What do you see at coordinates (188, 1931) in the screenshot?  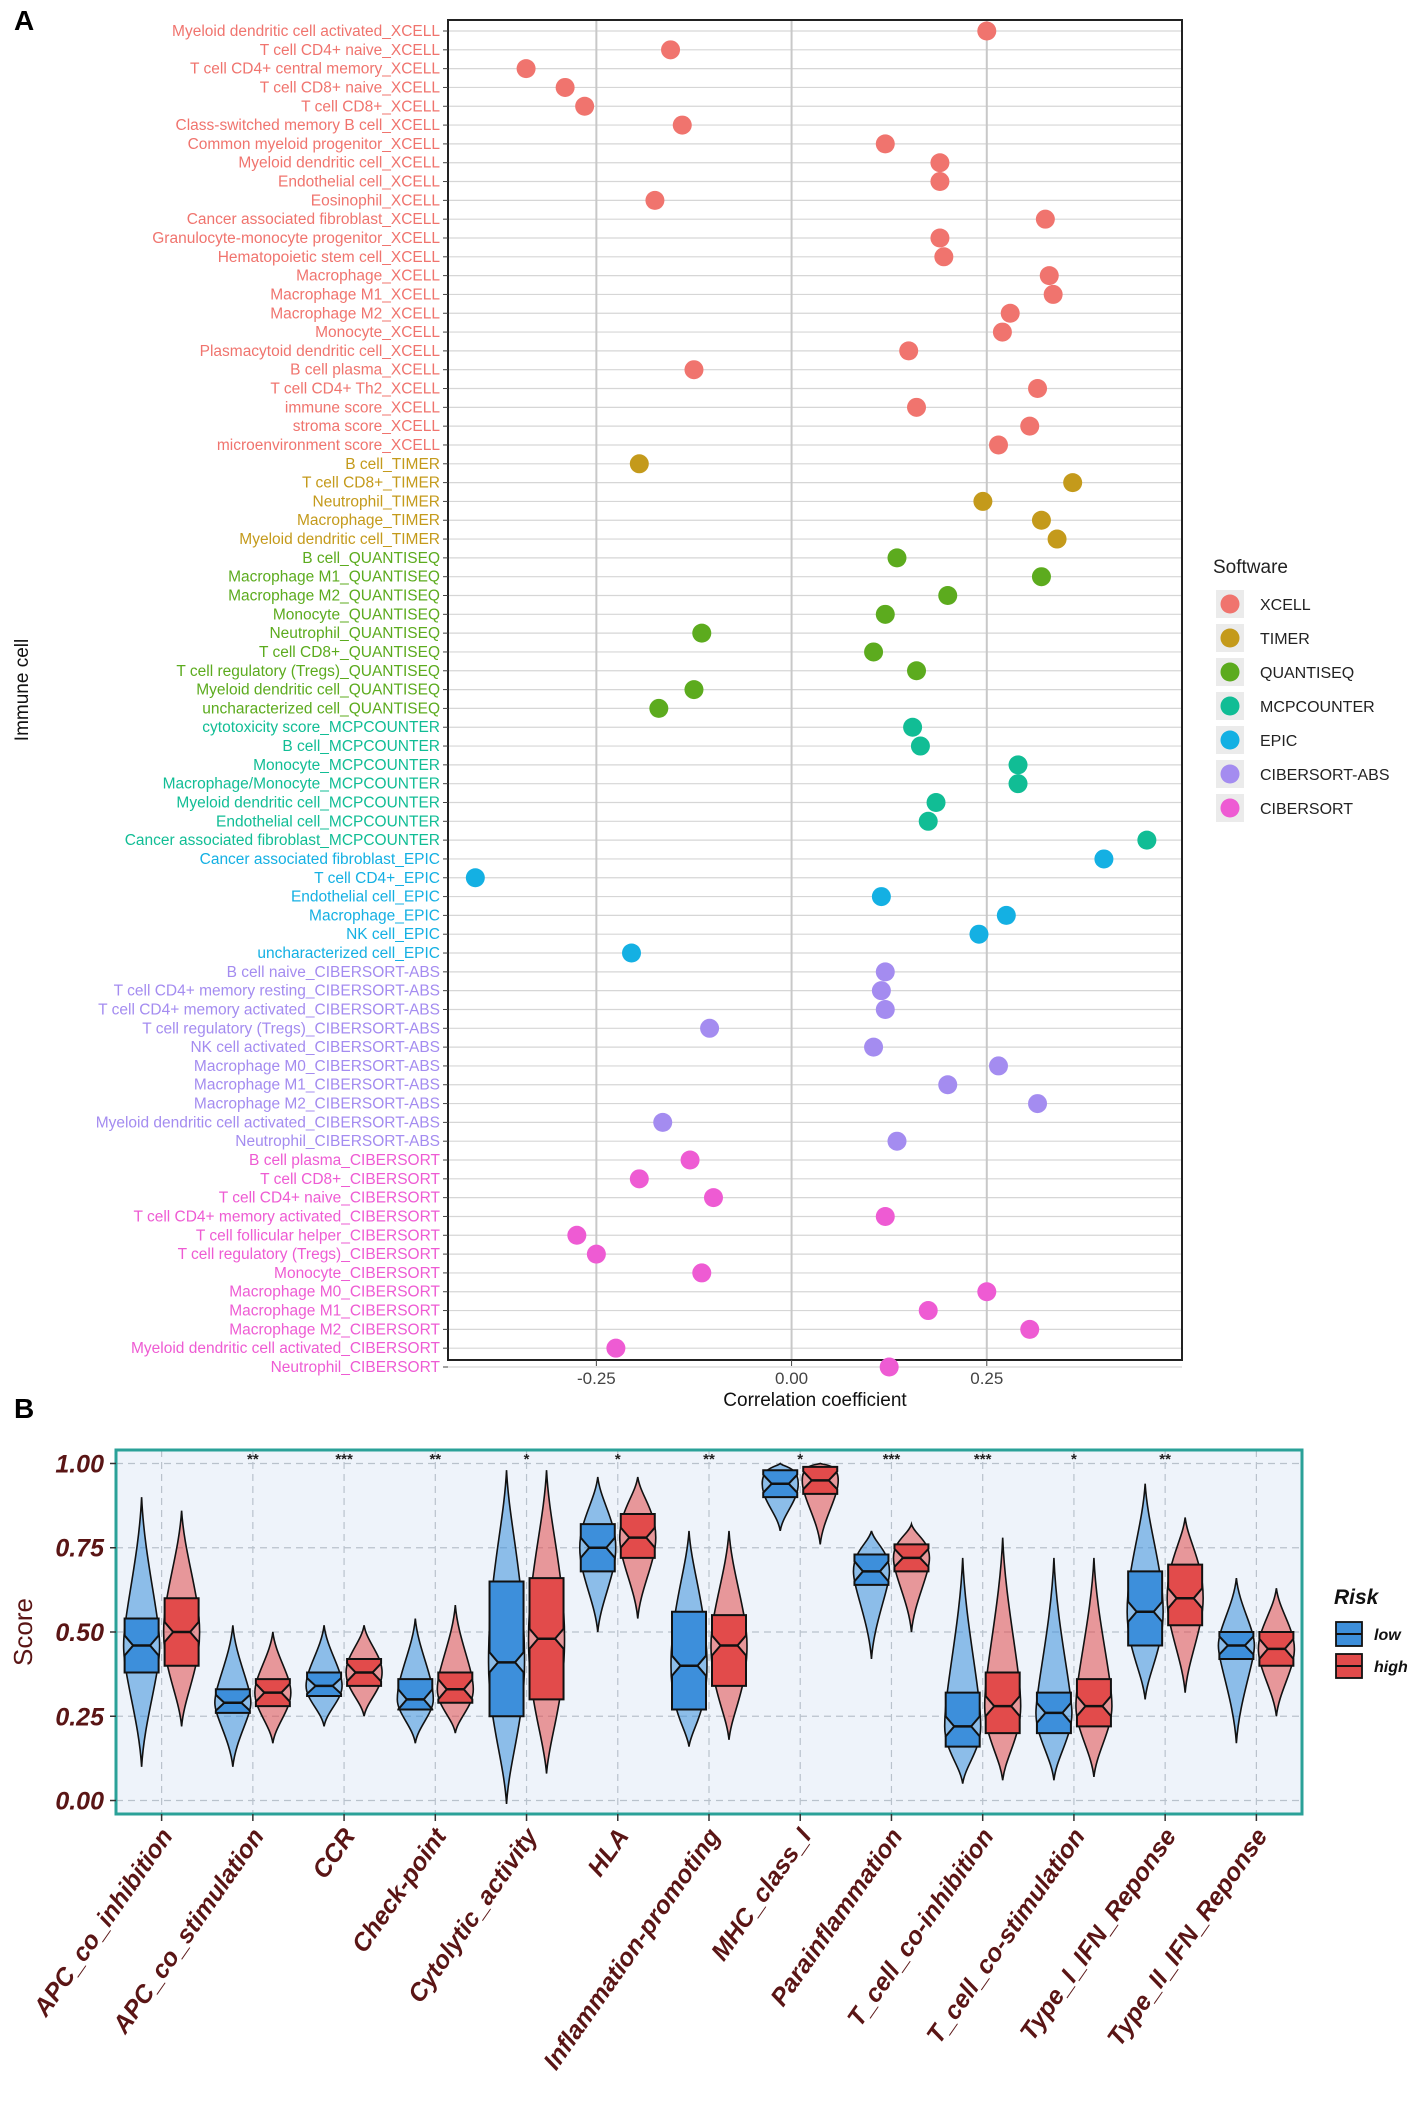 I see `x-tick-label: APC_co_stimulation` at bounding box center [188, 1931].